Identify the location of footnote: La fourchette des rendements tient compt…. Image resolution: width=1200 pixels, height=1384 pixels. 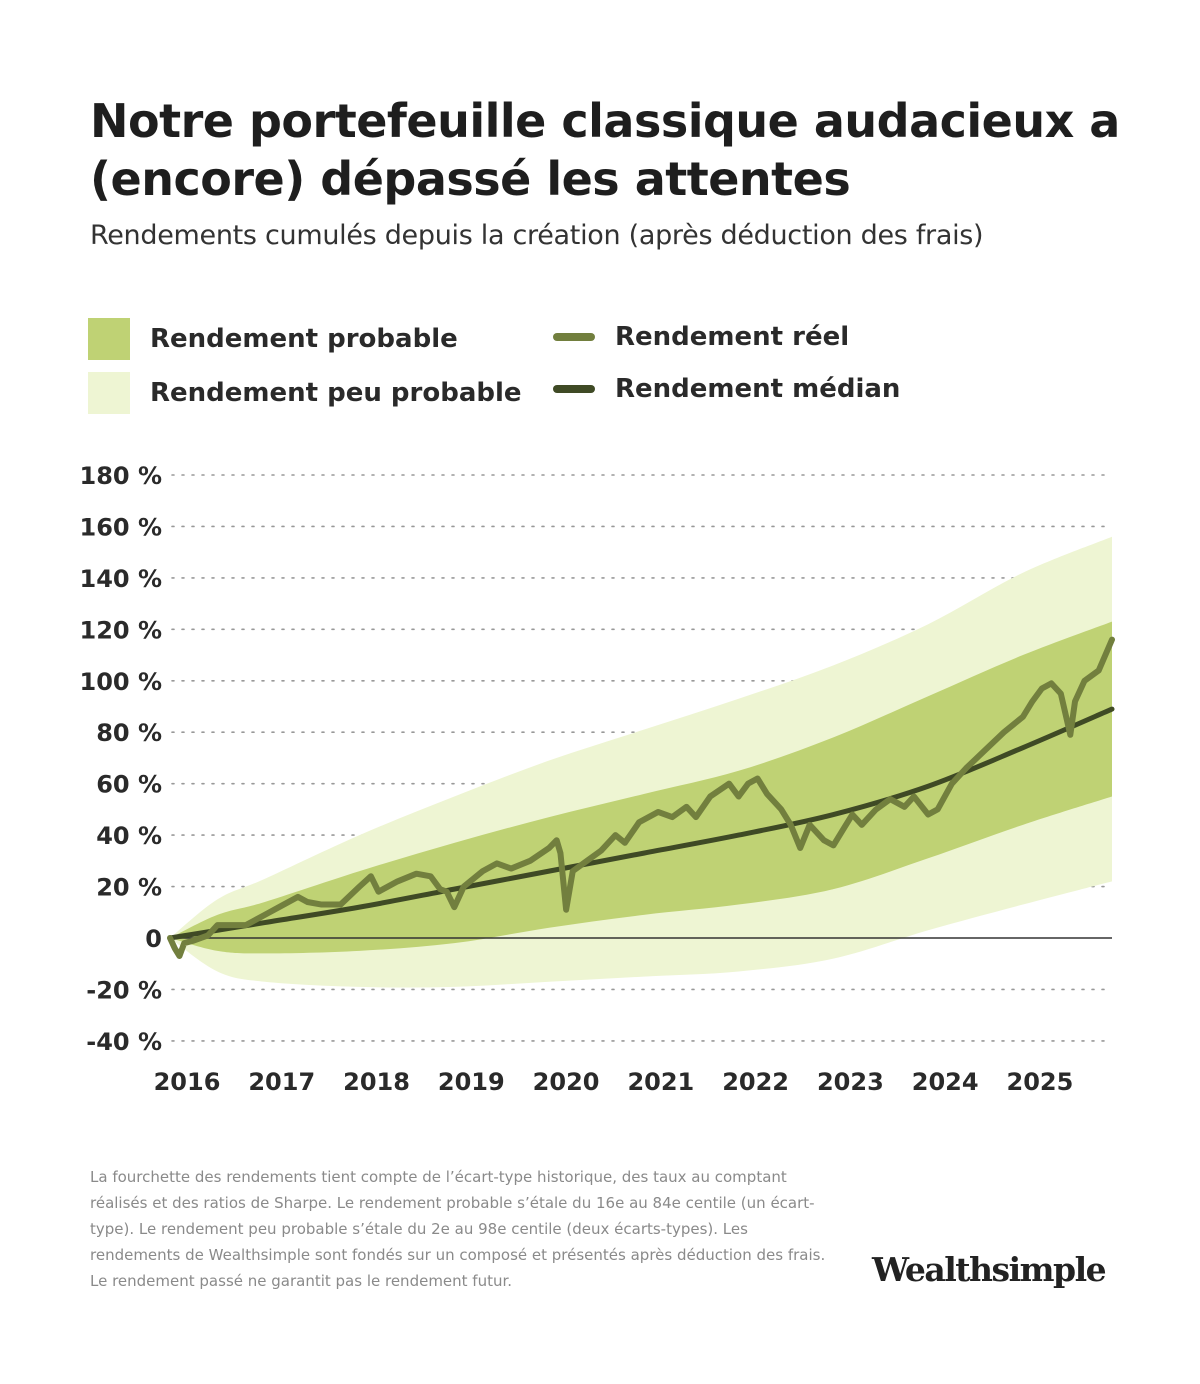
(458, 1229).